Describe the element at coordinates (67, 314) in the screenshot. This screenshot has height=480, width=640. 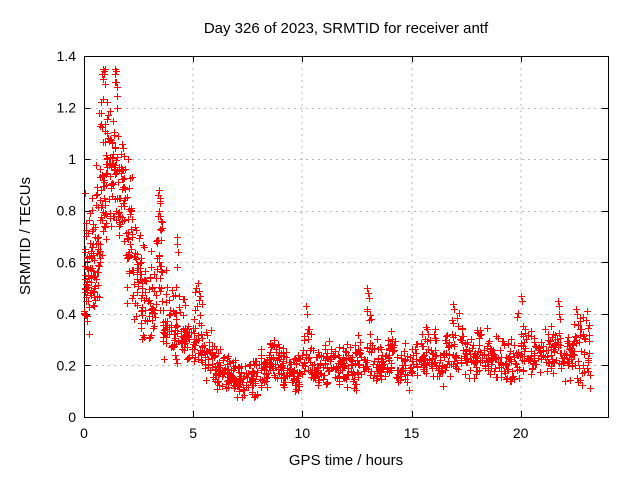
I see `y-tick-label: 0.4` at that location.